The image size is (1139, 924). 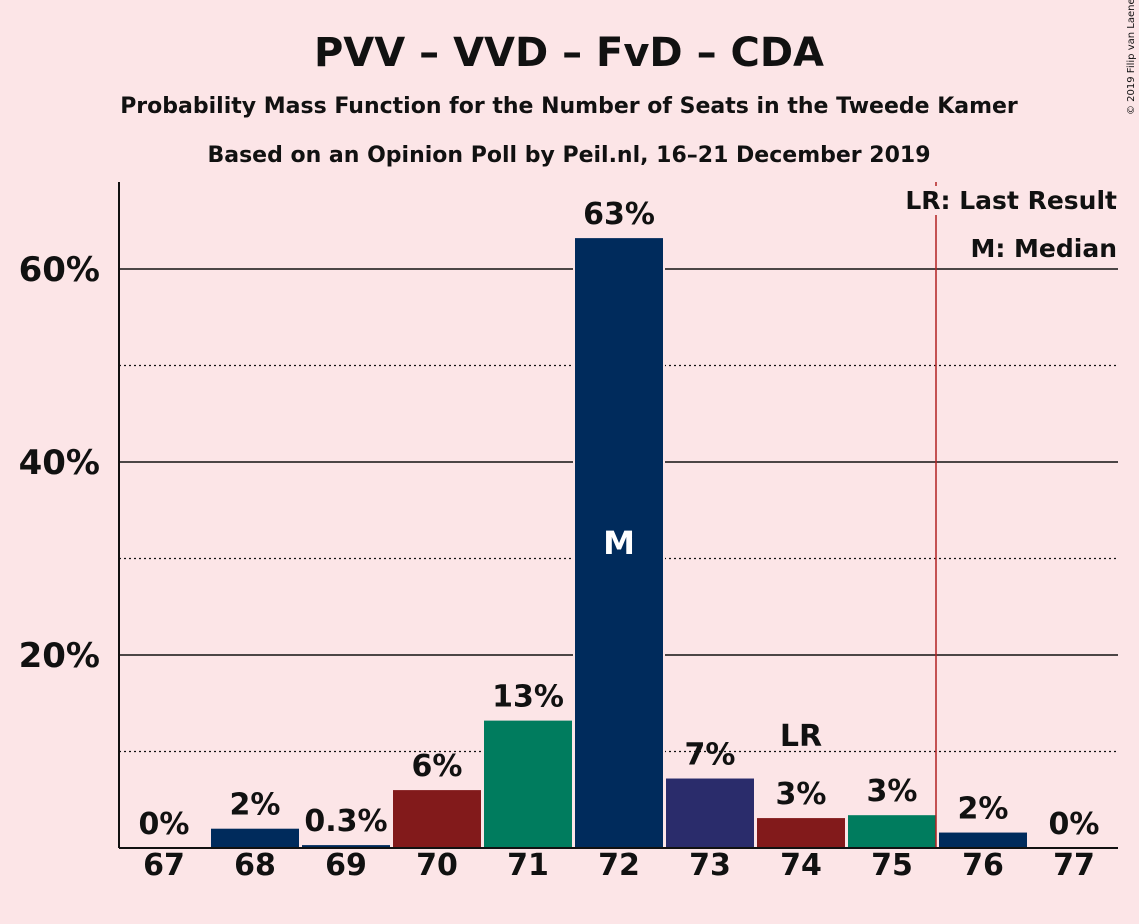 I want to click on legend: LR: Last Result M: Median, so click(x=1011, y=224).